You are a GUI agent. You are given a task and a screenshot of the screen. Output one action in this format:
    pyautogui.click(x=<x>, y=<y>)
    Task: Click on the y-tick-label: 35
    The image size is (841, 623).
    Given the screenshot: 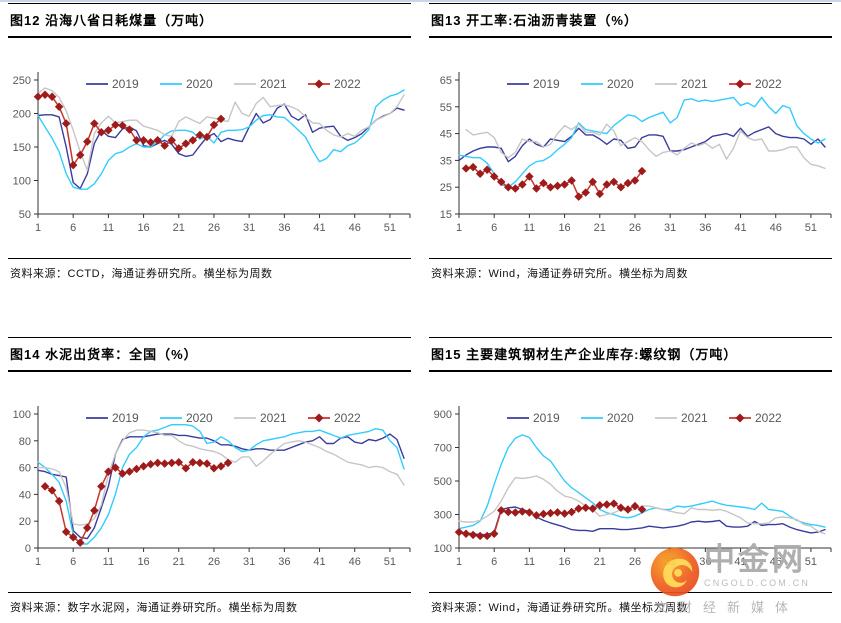 What is the action you would take?
    pyautogui.click(x=446, y=161)
    